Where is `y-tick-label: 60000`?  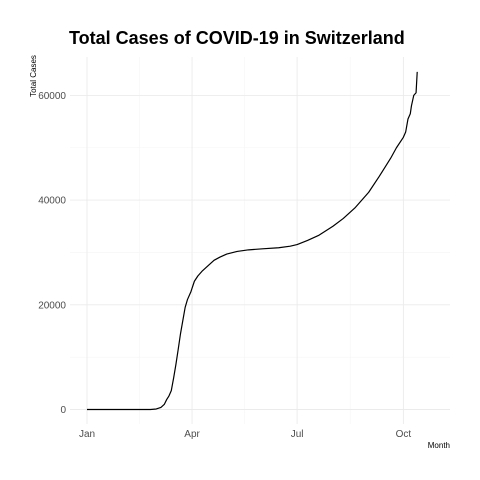 y-tick-label: 60000 is located at coordinates (52, 96).